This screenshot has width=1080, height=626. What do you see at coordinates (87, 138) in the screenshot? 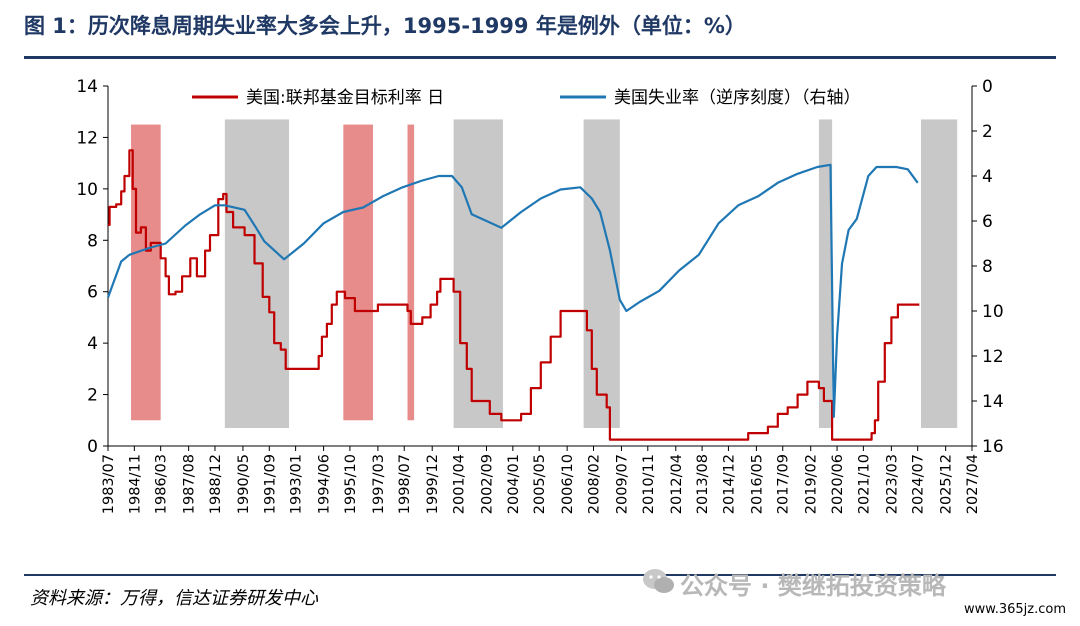
I see `y-left-tick-label: 12` at bounding box center [87, 138].